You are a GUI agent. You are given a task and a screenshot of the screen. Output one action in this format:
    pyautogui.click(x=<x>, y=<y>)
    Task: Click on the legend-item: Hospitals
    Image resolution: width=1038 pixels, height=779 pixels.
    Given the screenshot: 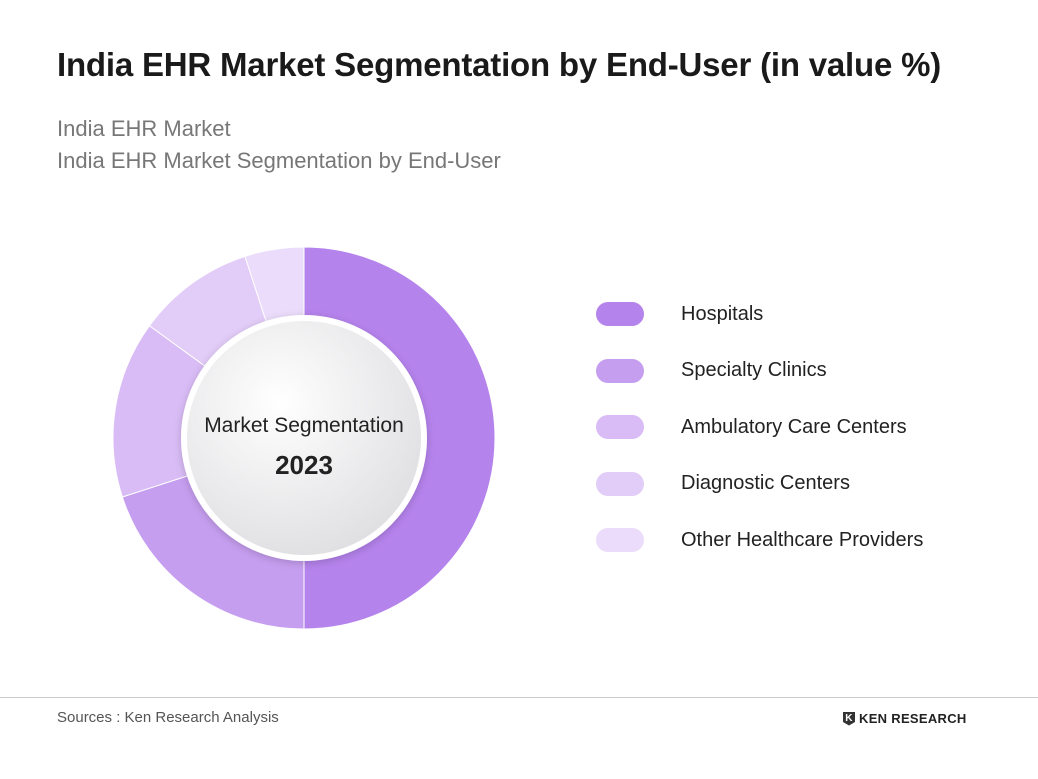 What is the action you would take?
    pyautogui.click(x=679, y=314)
    